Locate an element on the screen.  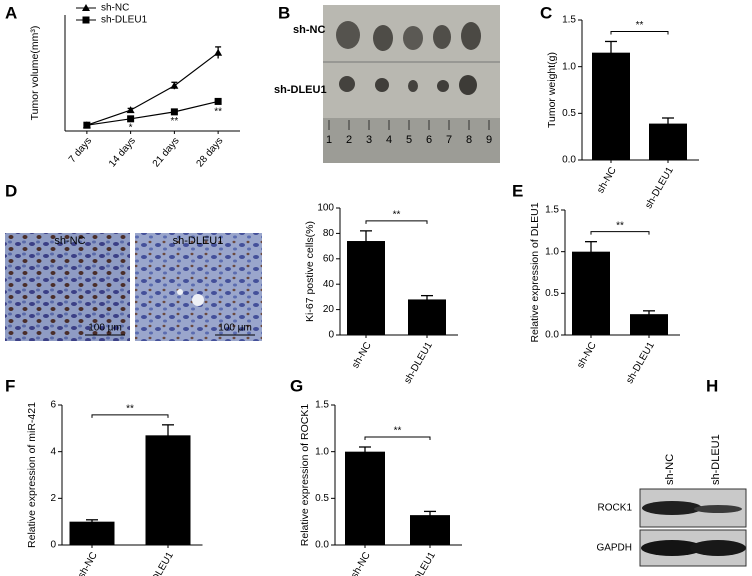
panel-letter: F is located at coordinates (10, 385).